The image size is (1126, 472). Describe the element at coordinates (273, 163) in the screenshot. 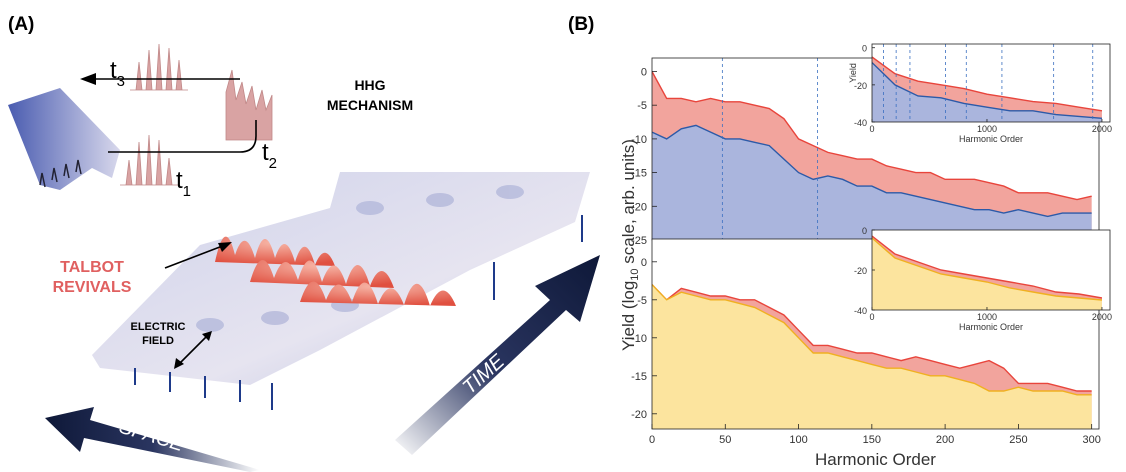

I see `subscript: 2` at that location.